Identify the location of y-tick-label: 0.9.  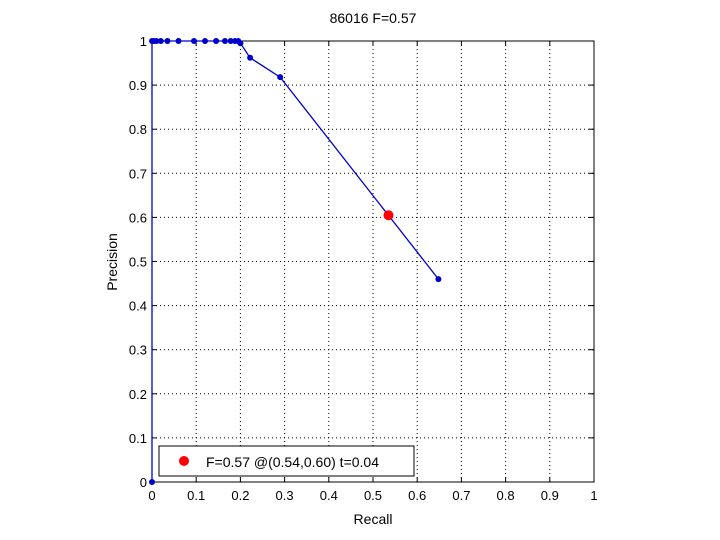
(138, 85).